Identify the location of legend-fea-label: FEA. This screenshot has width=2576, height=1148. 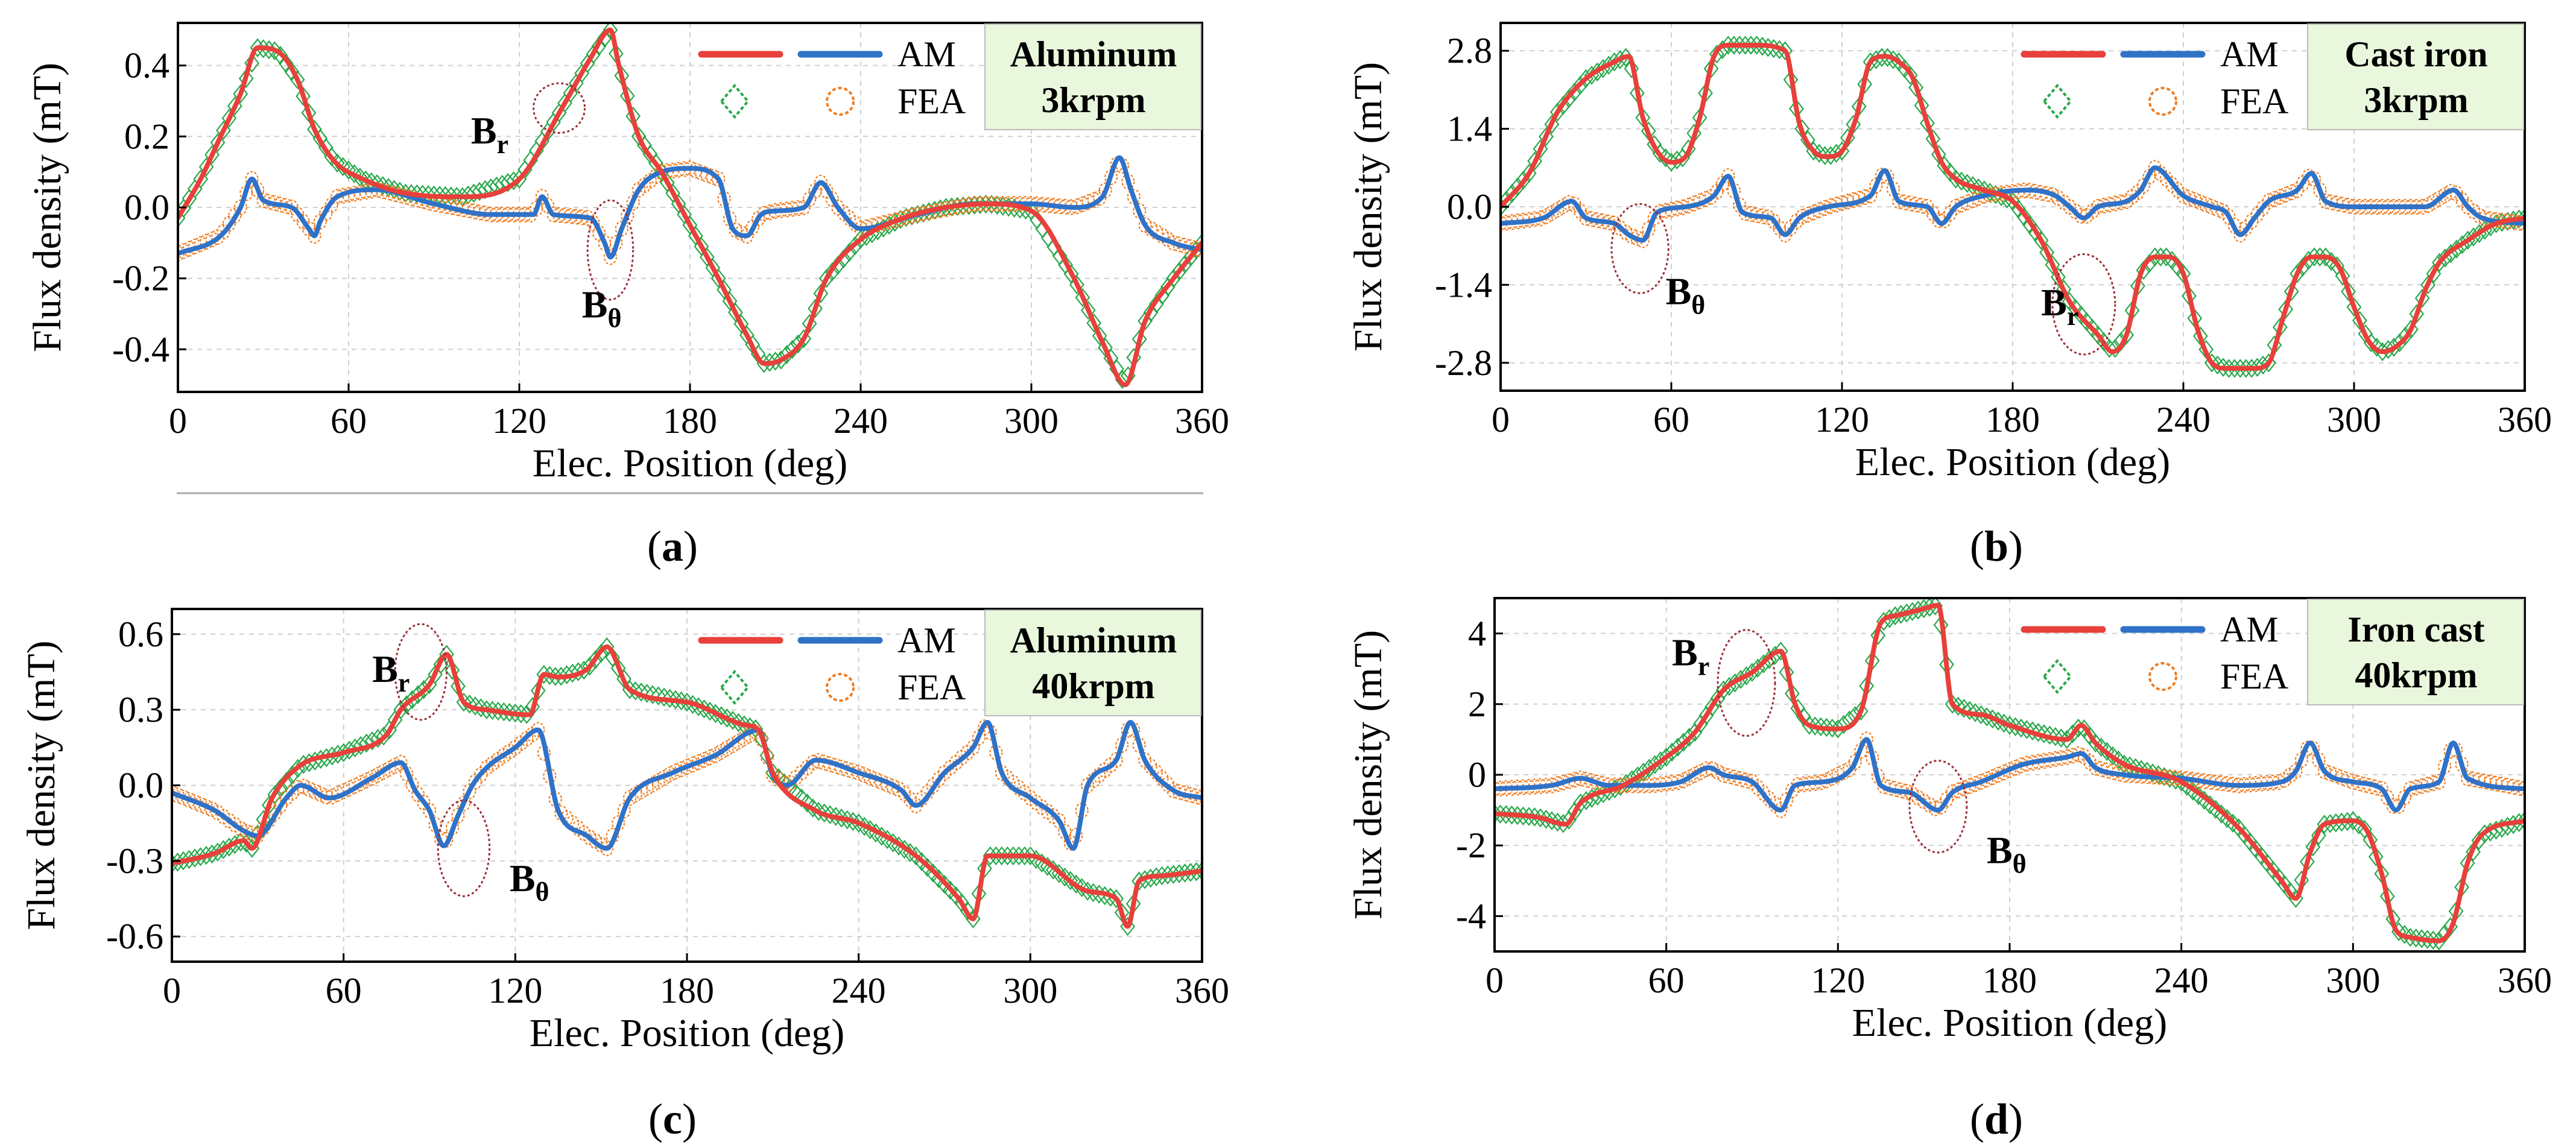
(2254, 676).